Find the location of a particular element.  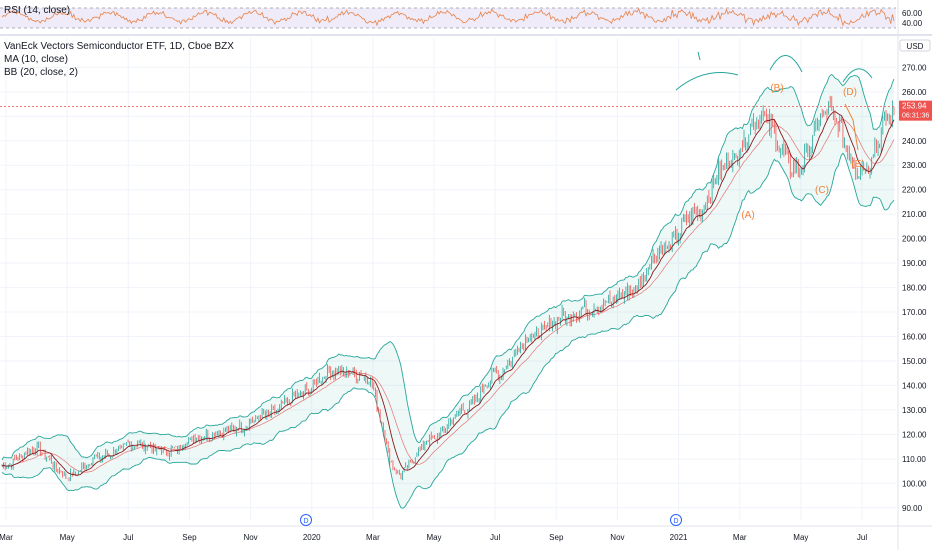

price-tick-label: 150.00 is located at coordinates (914, 361).